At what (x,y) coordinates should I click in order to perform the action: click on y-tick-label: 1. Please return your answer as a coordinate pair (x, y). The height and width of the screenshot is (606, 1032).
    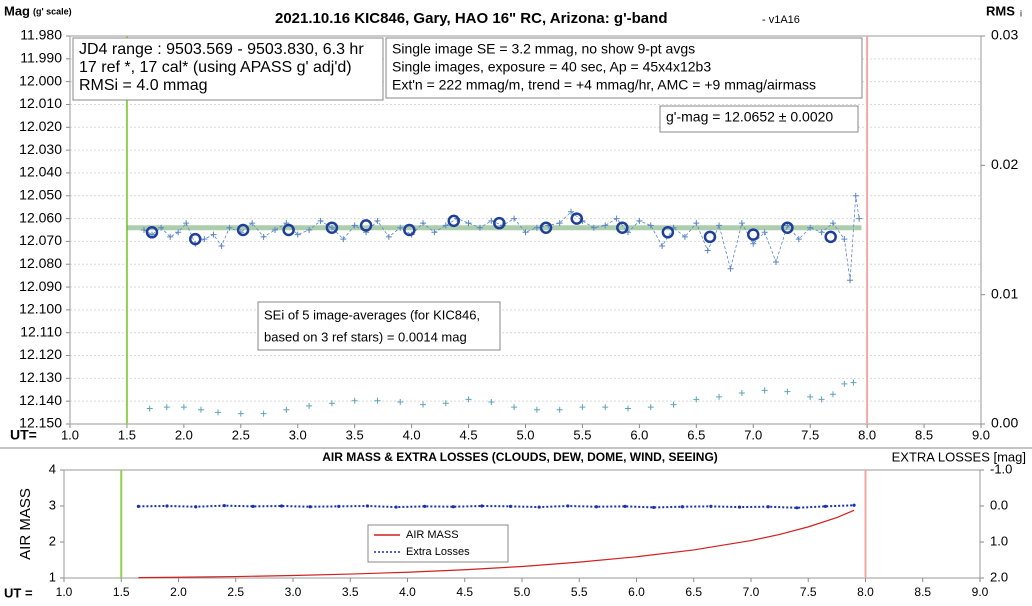
    Looking at the image, I should click on (52, 576).